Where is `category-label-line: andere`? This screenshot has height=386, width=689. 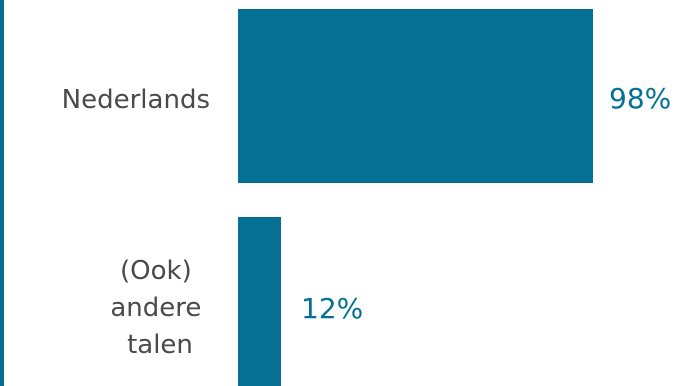 category-label-line: andere is located at coordinates (155, 308).